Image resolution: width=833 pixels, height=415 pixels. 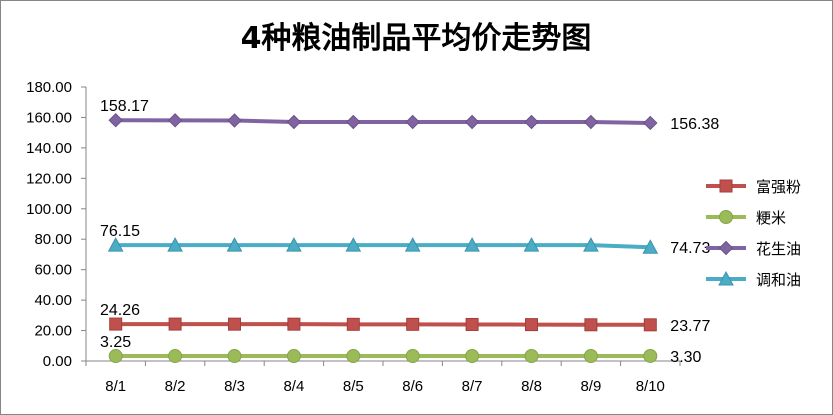 I want to click on y-tick-label: 20.00, so click(x=53, y=331).